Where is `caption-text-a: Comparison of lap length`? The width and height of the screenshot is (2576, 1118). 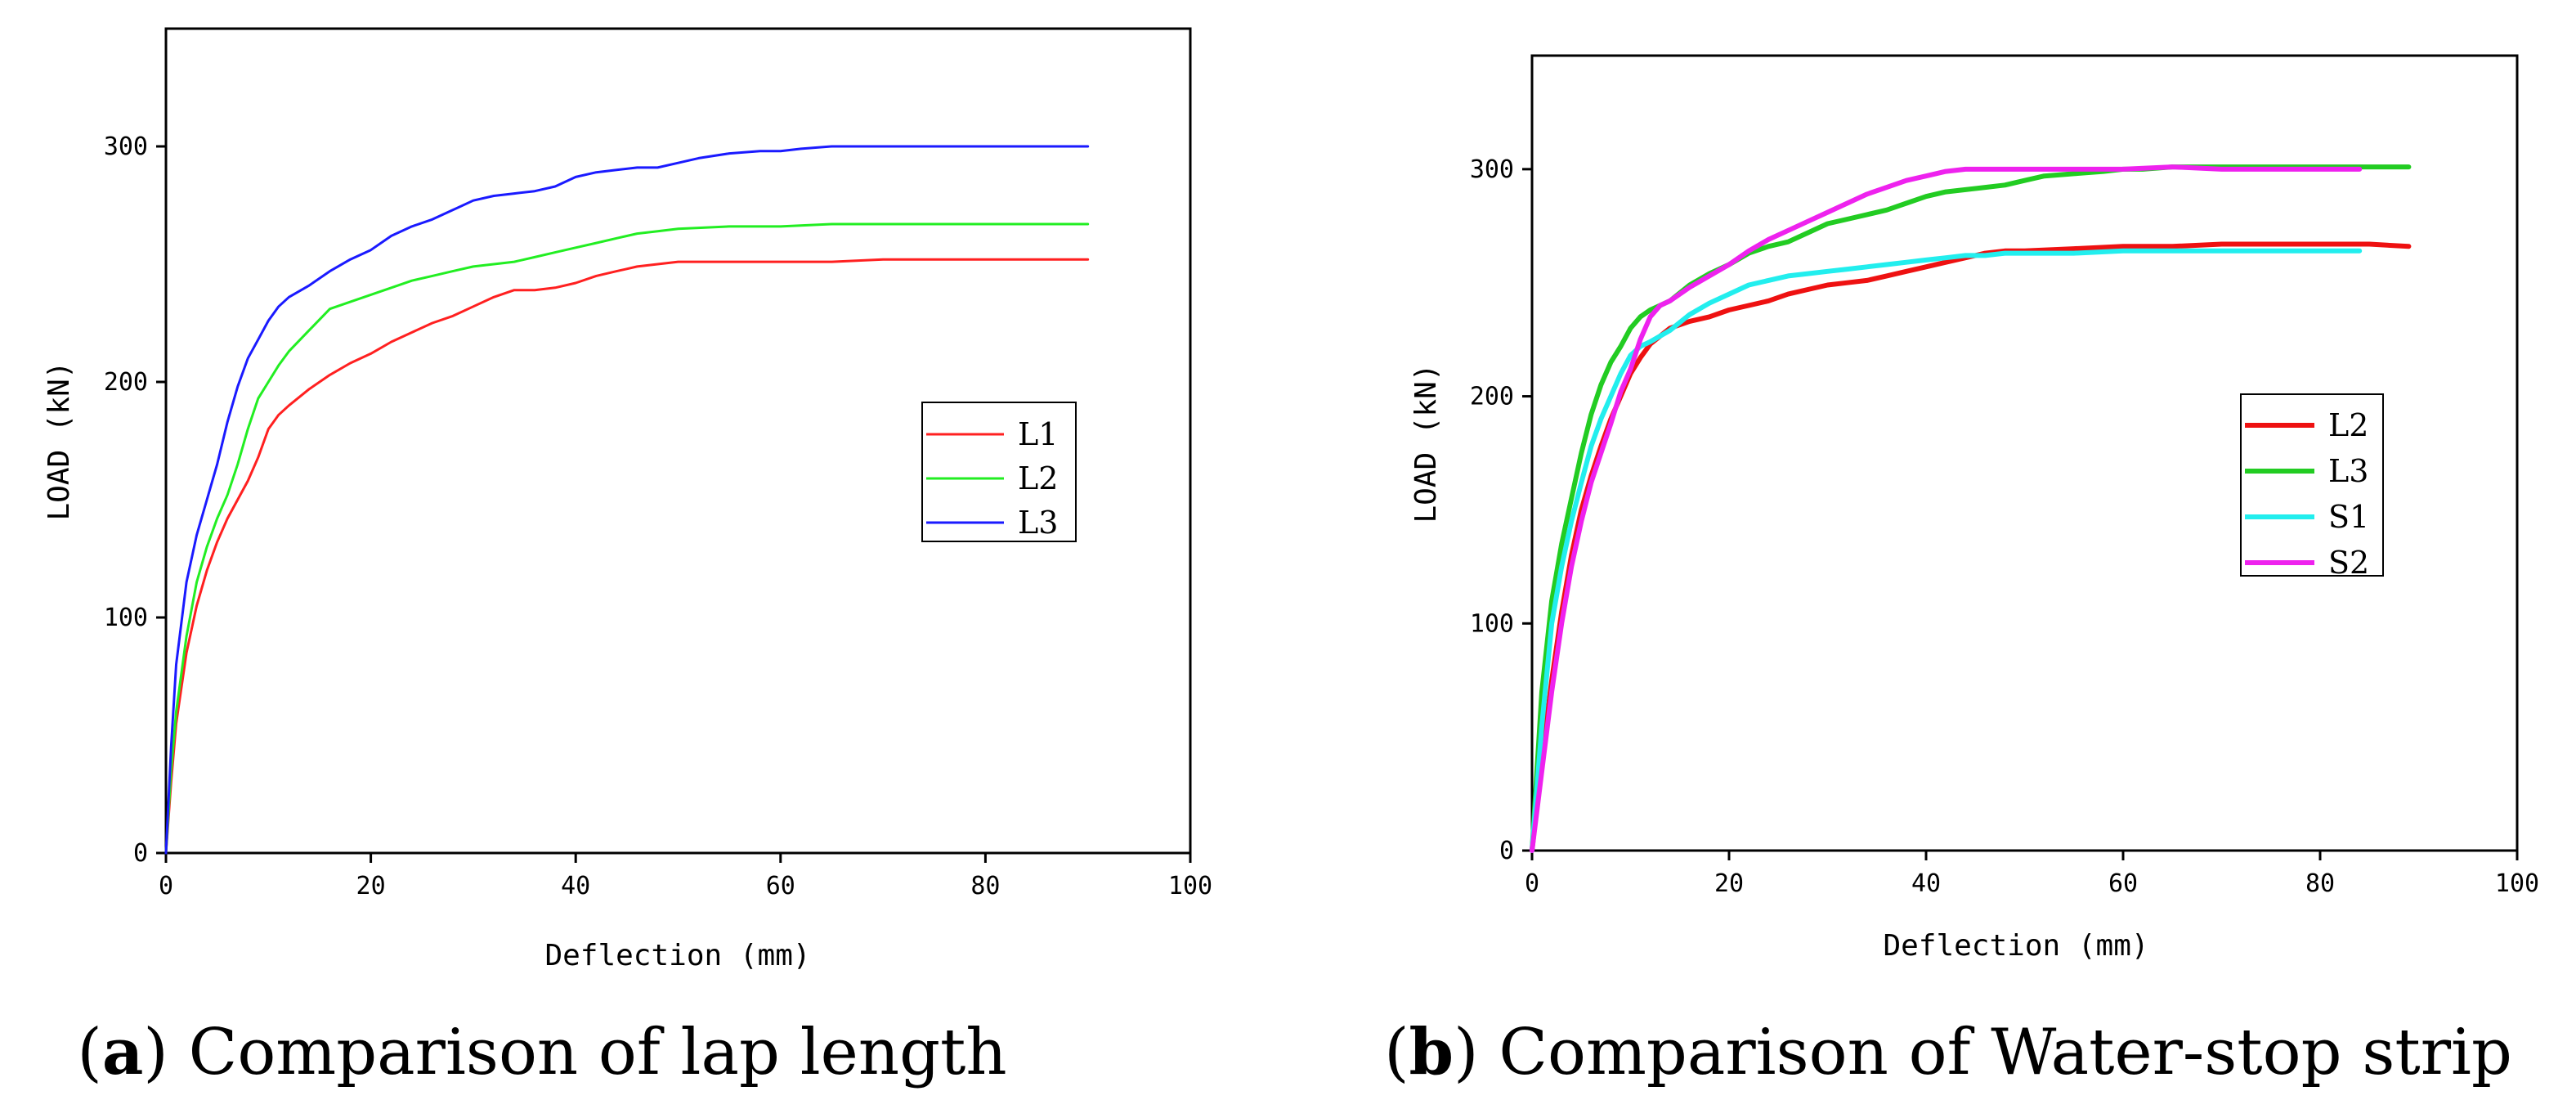
caption-text-a: Comparison of lap length is located at coordinates (598, 1052).